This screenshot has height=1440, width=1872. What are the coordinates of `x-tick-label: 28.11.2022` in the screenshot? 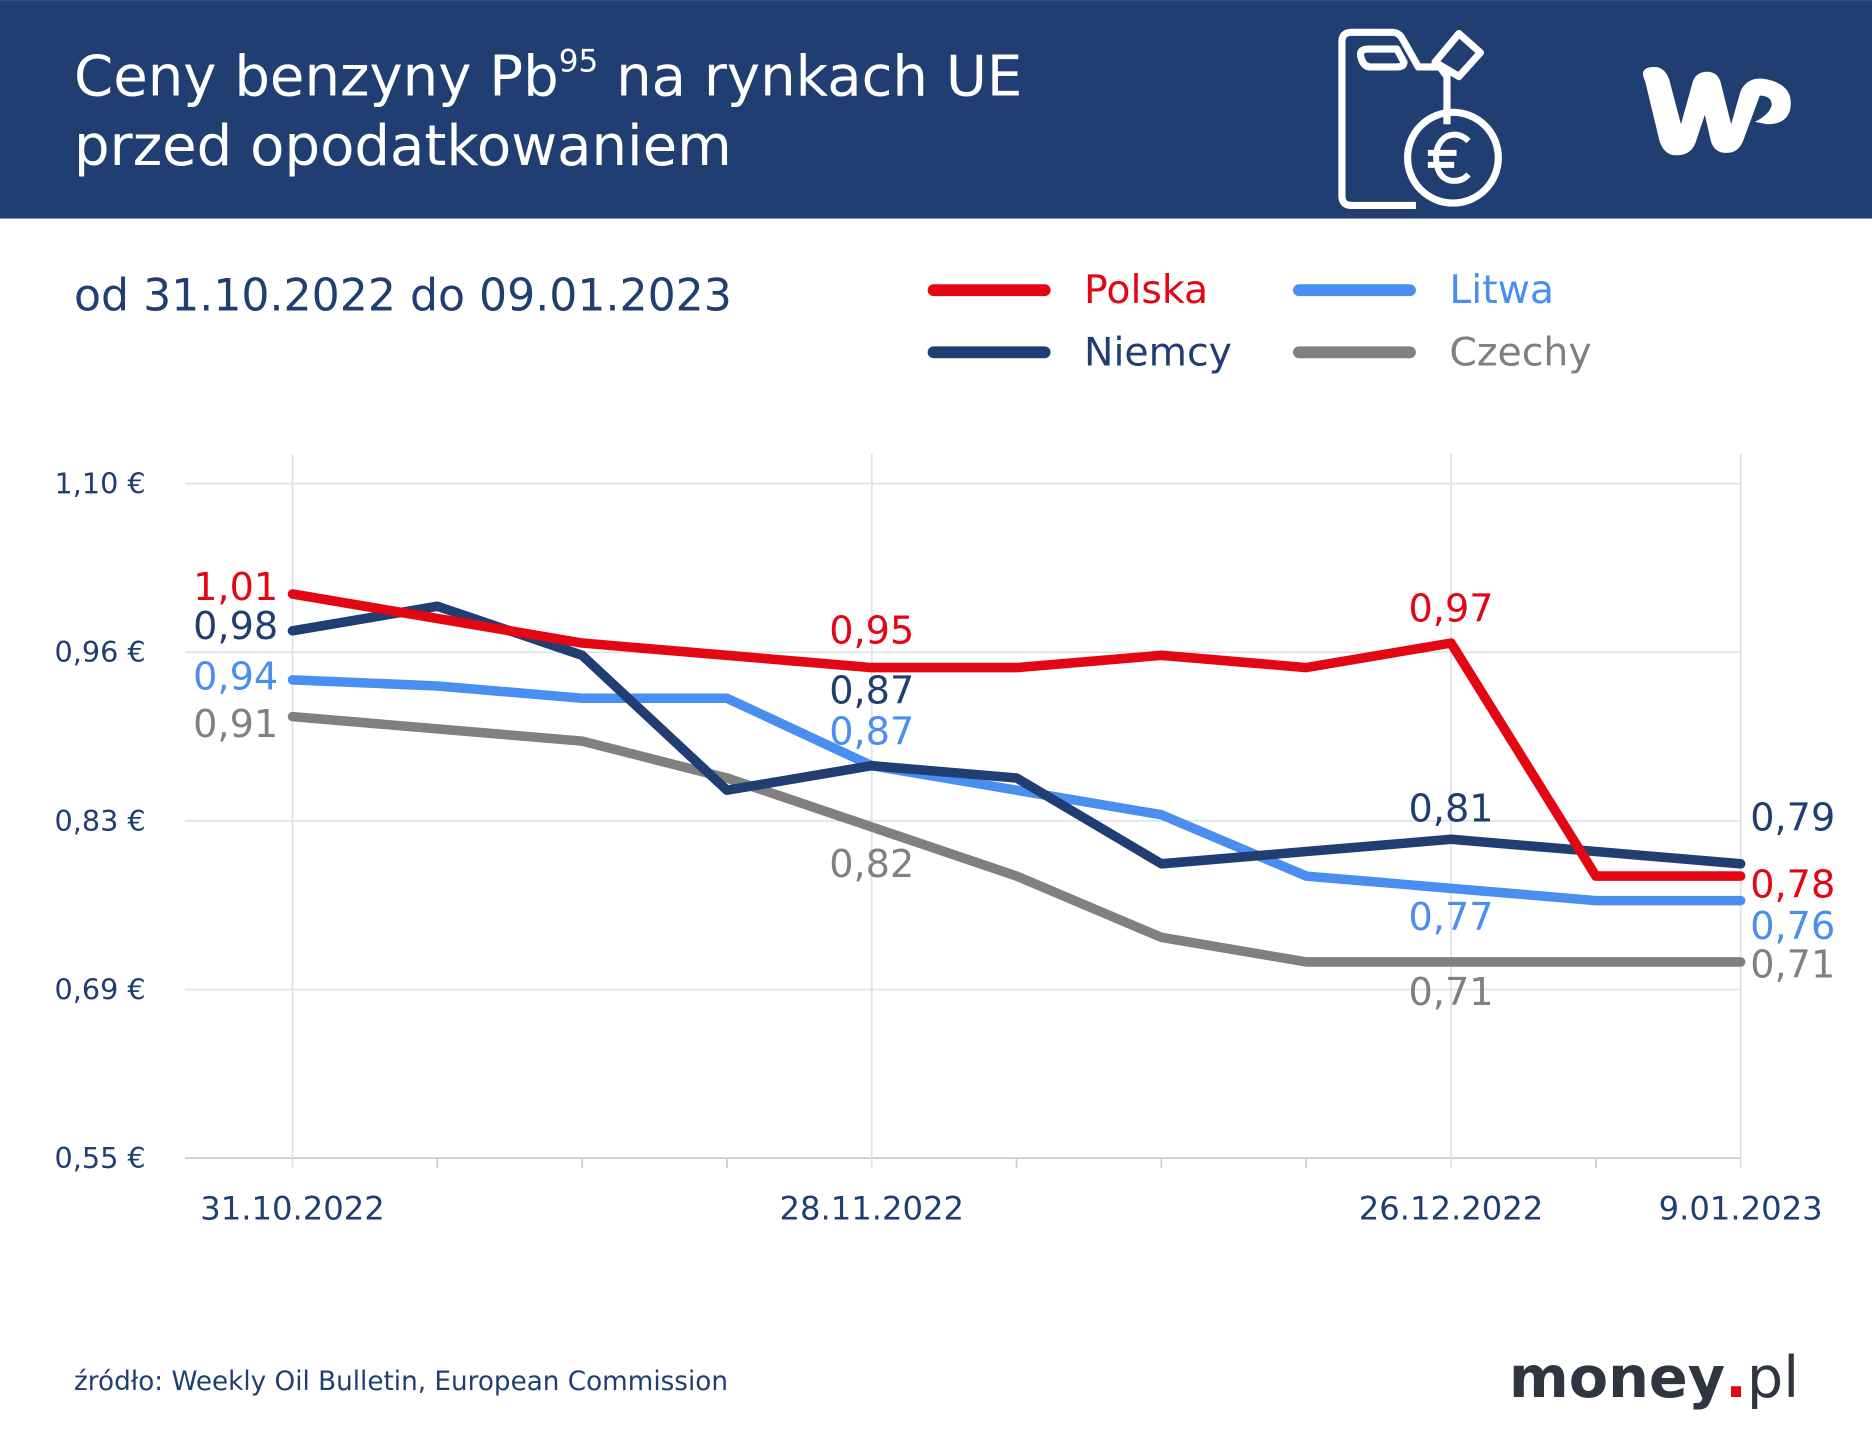 It's located at (872, 1208).